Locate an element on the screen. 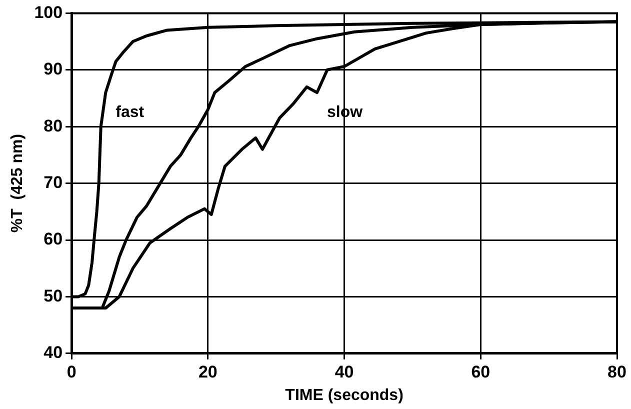 The height and width of the screenshot is (409, 631). y-tick-label: 60 is located at coordinates (53, 239).